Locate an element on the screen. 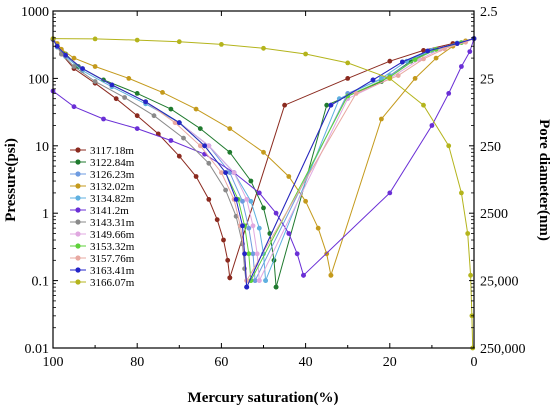 The width and height of the screenshot is (550, 411). x-tick-label: 20 is located at coordinates (390, 362).